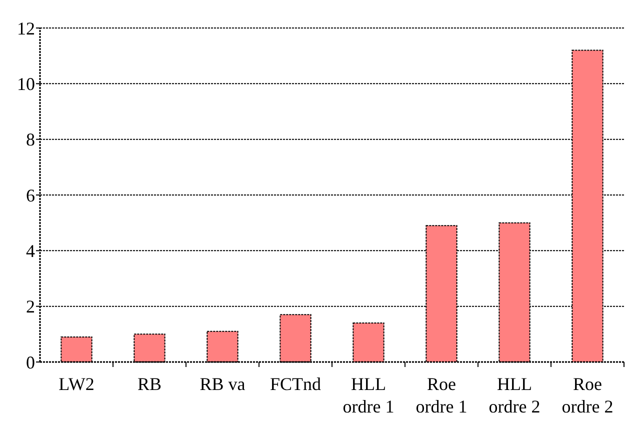  Describe the element at coordinates (30, 362) in the screenshot. I see `y-tick-label: 0` at that location.